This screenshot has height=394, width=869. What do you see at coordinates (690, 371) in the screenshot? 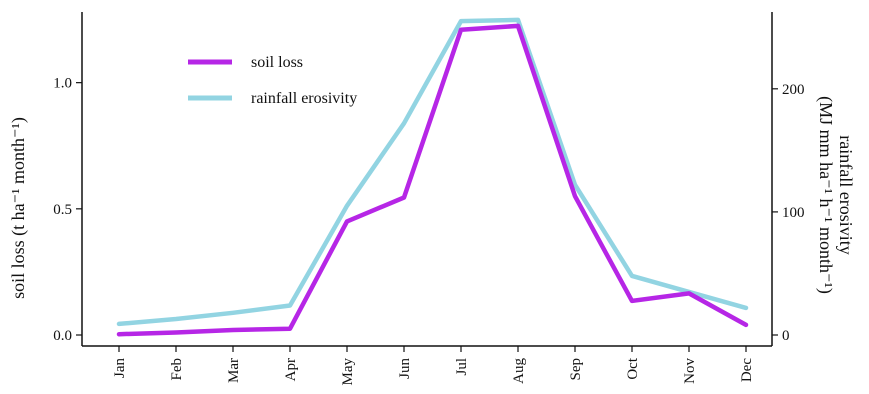
I see `x-tick-label: Nov` at bounding box center [690, 371].